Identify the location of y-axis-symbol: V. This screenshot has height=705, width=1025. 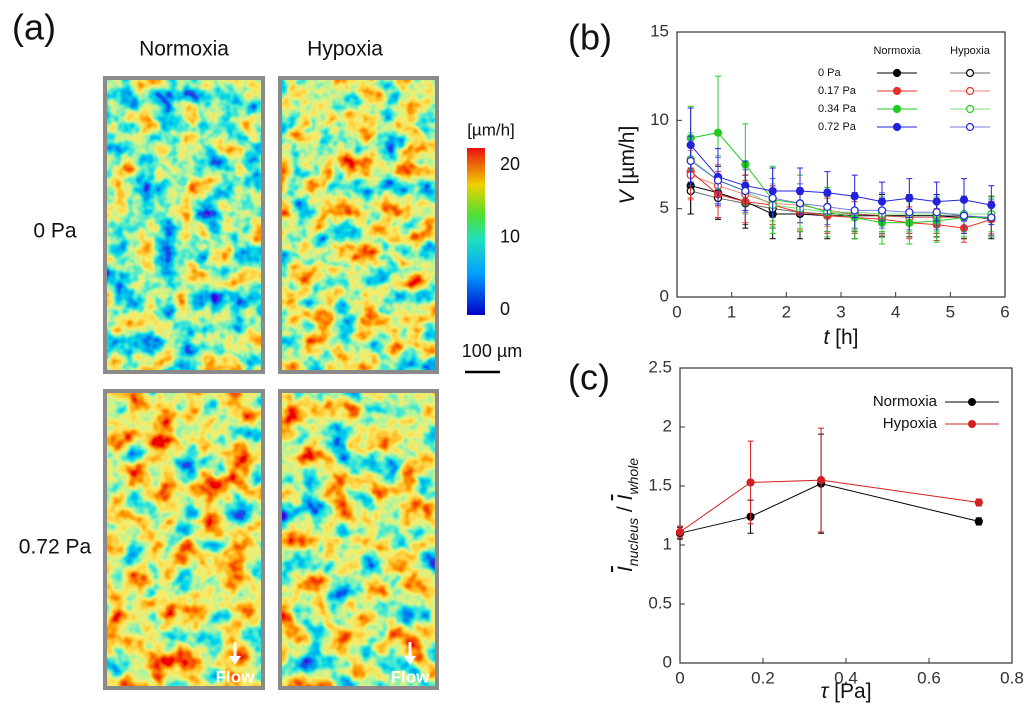
(627, 196).